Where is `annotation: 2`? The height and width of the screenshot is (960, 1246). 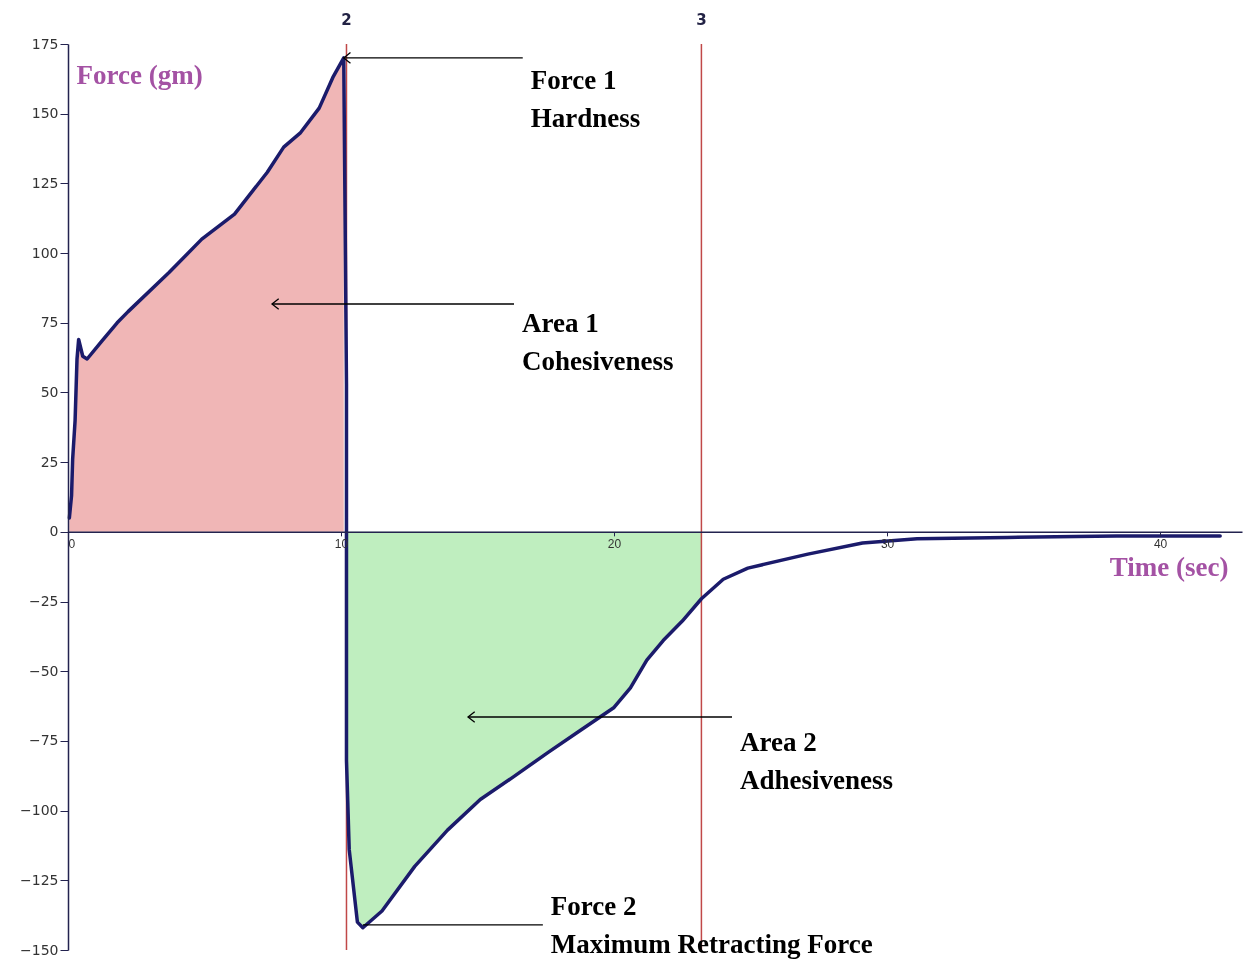
annotation: 2 is located at coordinates (346, 20).